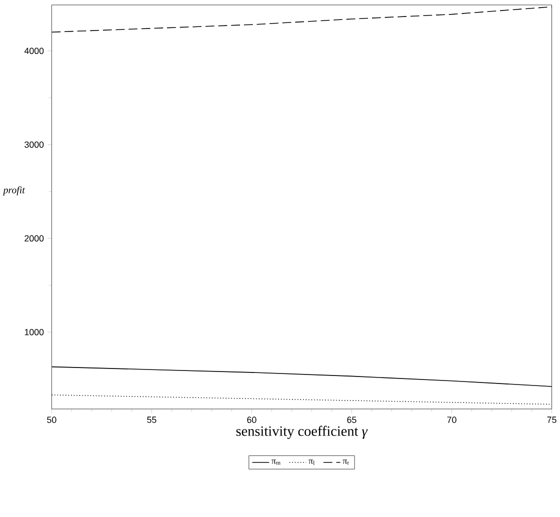  What do you see at coordinates (451, 419) in the screenshot?
I see `x-tick-label: 70` at bounding box center [451, 419].